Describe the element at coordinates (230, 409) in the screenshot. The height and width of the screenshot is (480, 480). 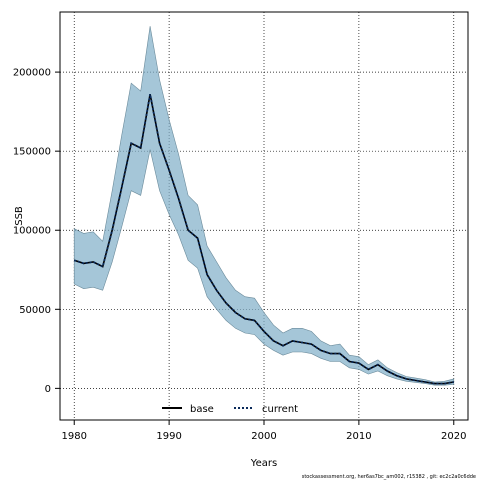
I see `legend: base current` at that location.